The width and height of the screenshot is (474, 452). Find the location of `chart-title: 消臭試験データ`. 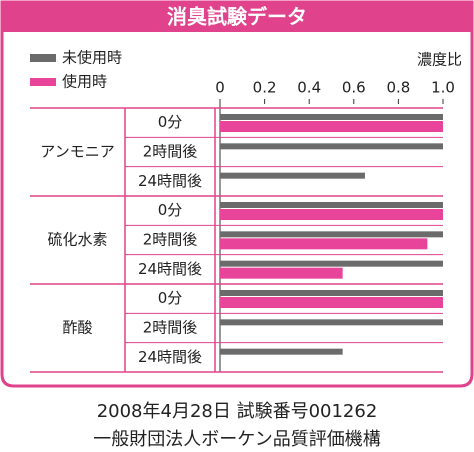

chart-title: 消臭試験データ is located at coordinates (237, 17).